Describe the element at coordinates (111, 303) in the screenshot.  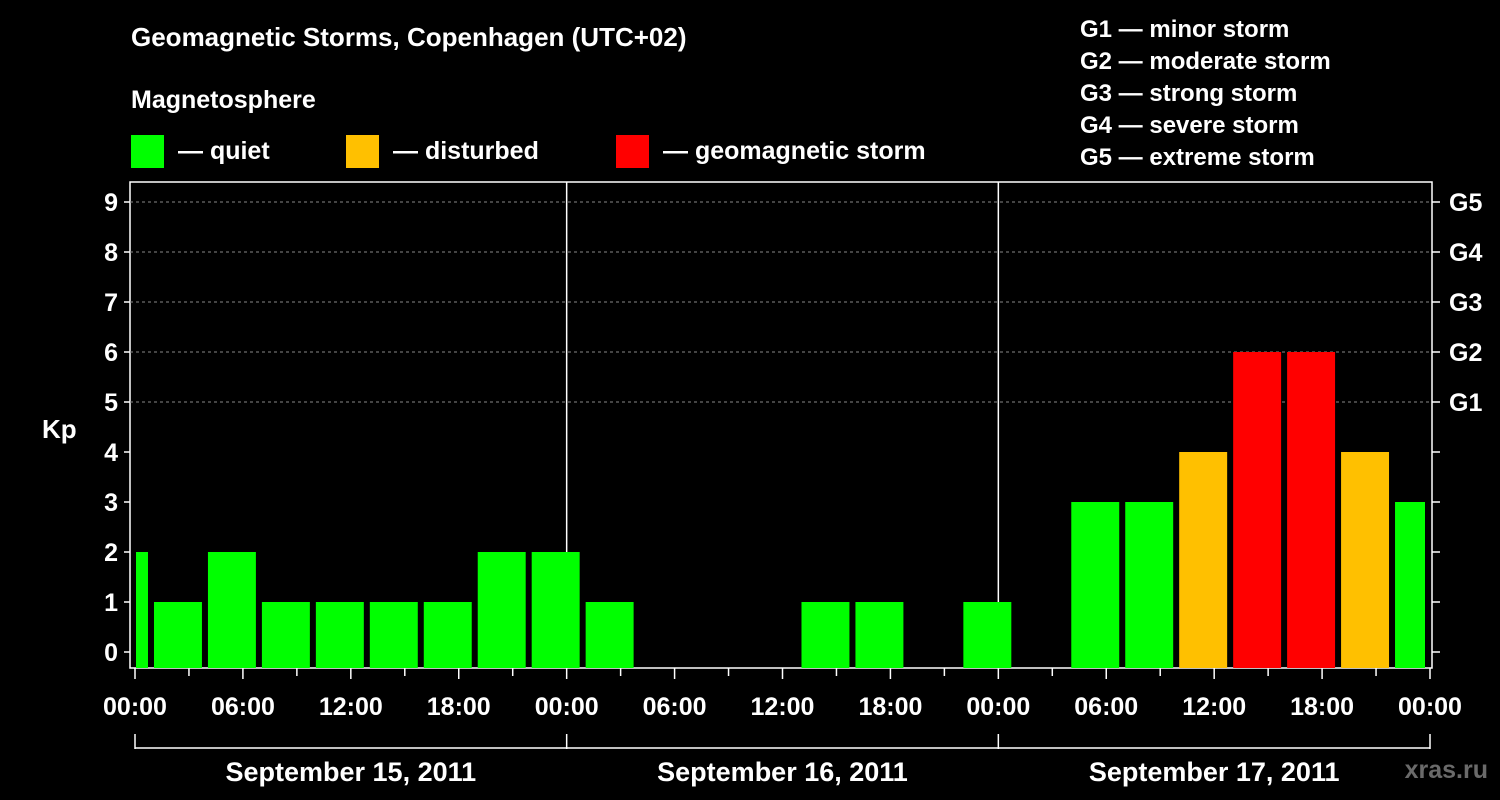
I see `y-tick-label: 7` at that location.